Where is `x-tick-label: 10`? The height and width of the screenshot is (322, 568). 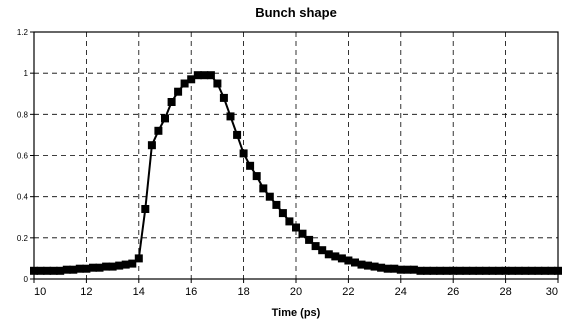 x-tick-label: 10 is located at coordinates (40, 292).